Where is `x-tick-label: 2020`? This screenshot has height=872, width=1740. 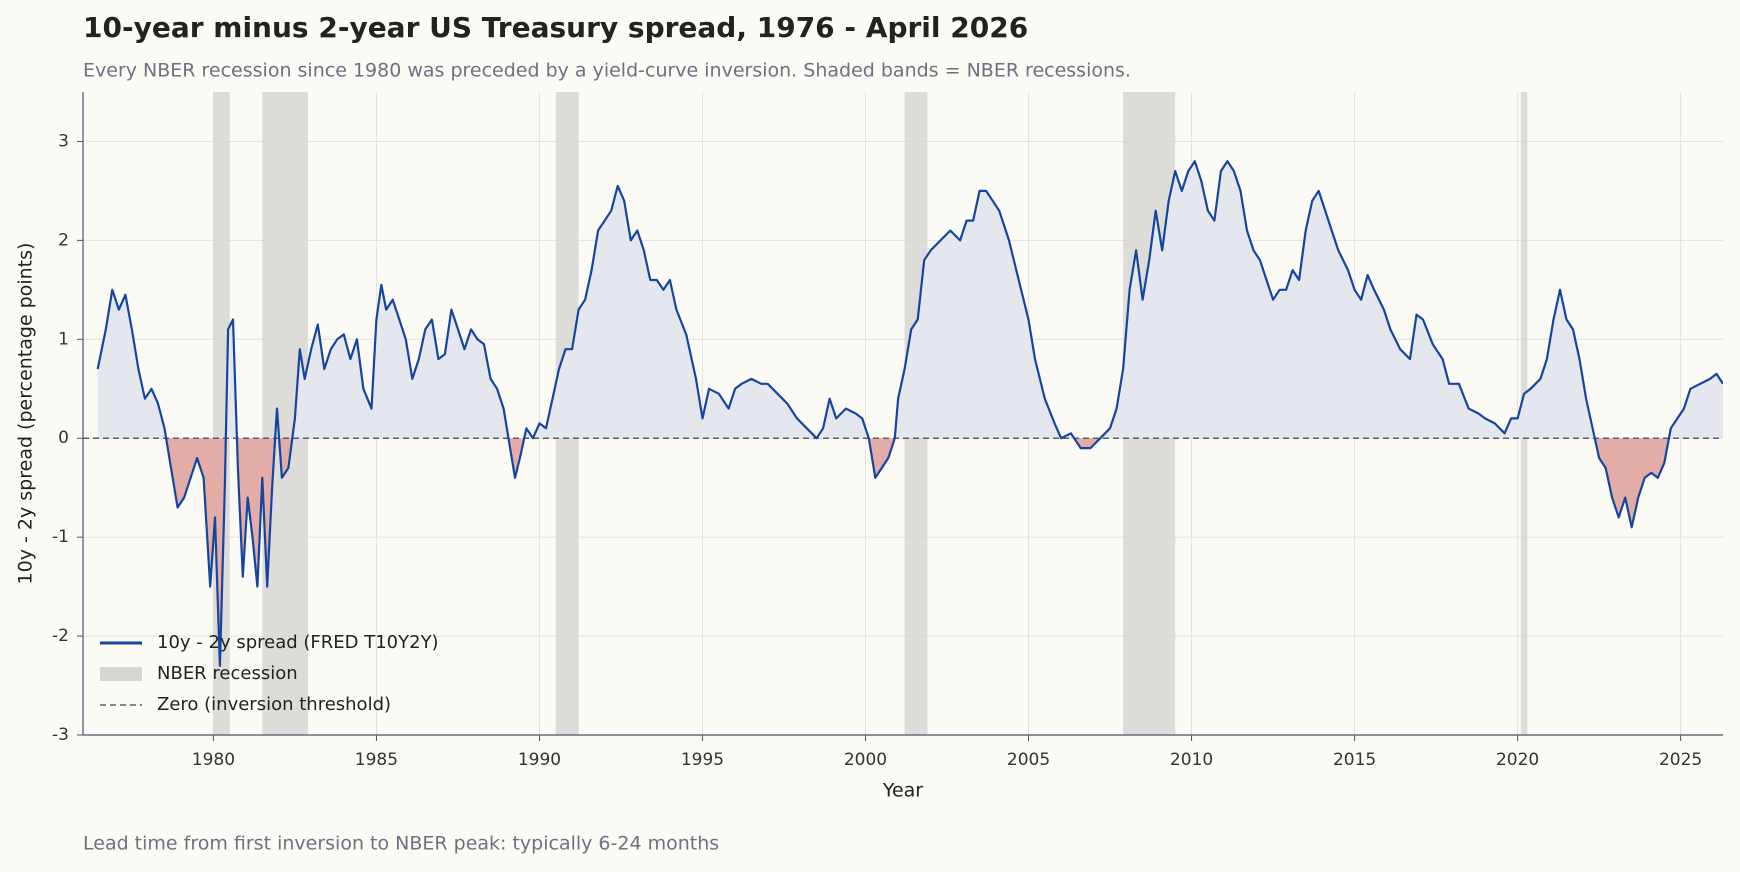 x-tick-label: 2020 is located at coordinates (1517, 760).